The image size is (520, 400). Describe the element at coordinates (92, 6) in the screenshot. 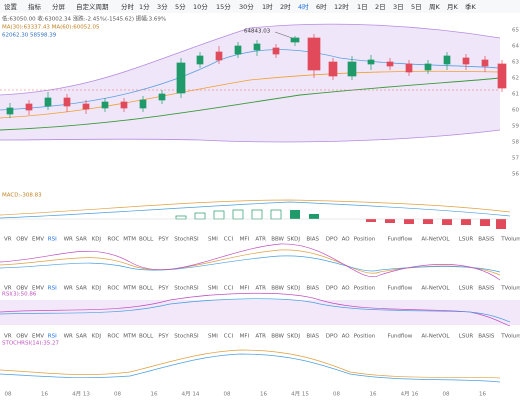

I see `toolbar-button: 自定义周期` at that location.